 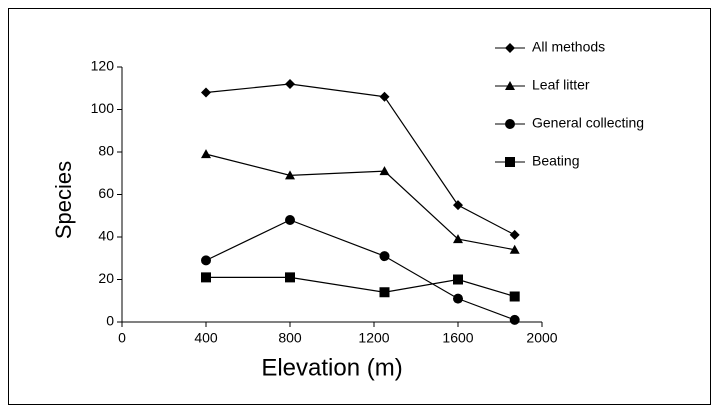 I want to click on x-tick-label: 2000, so click(x=541, y=338).